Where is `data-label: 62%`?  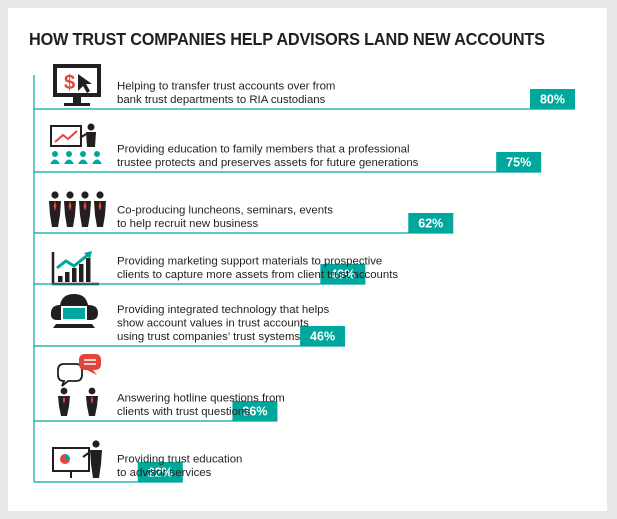
data-label: 62% is located at coordinates (430, 224).